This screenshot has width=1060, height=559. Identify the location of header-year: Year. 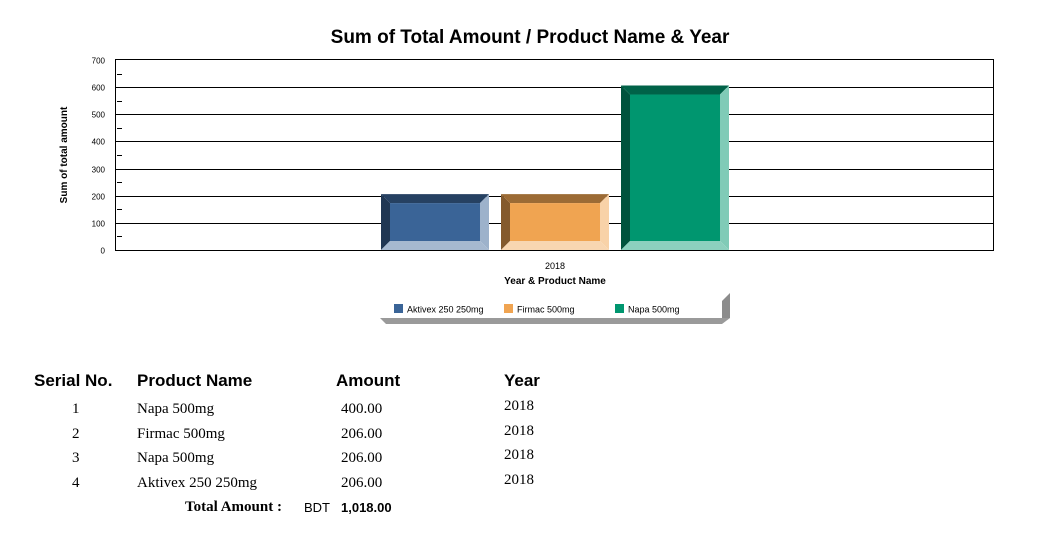
(522, 380).